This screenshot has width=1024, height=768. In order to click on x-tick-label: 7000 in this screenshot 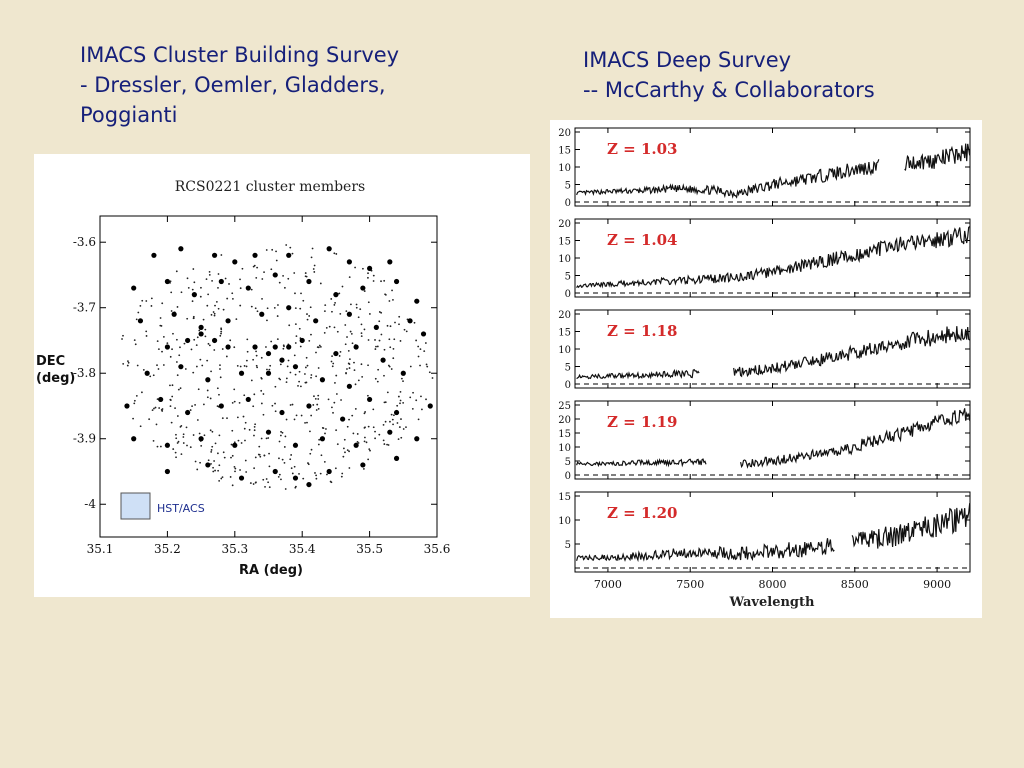, I will do `click(608, 584)`.